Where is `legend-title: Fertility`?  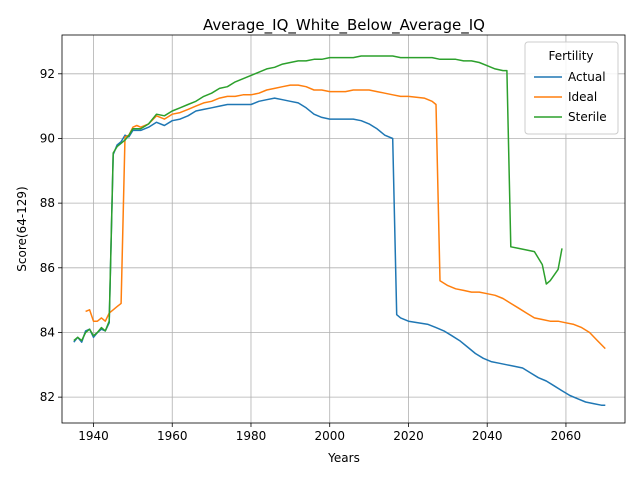
legend-title: Fertility is located at coordinates (570, 56).